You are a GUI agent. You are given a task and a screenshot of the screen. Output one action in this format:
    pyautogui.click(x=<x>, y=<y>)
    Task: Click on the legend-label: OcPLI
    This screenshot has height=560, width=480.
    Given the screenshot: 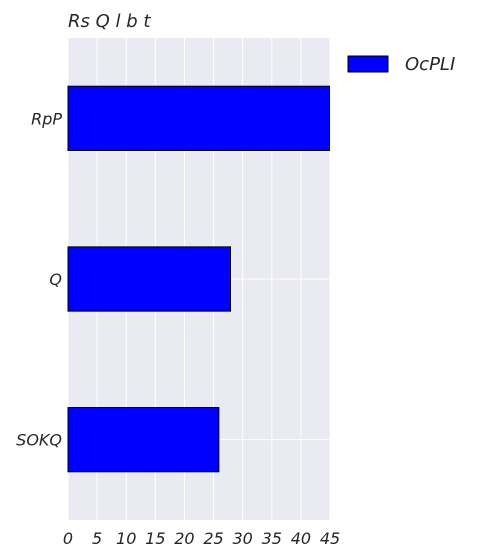 What is the action you would take?
    pyautogui.click(x=430, y=64)
    